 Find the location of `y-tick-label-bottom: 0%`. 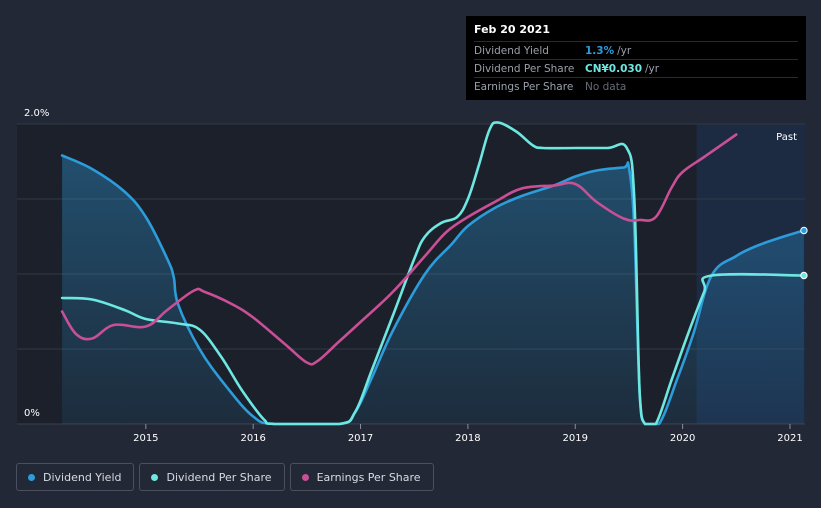

y-tick-label-bottom: 0% is located at coordinates (32, 413).